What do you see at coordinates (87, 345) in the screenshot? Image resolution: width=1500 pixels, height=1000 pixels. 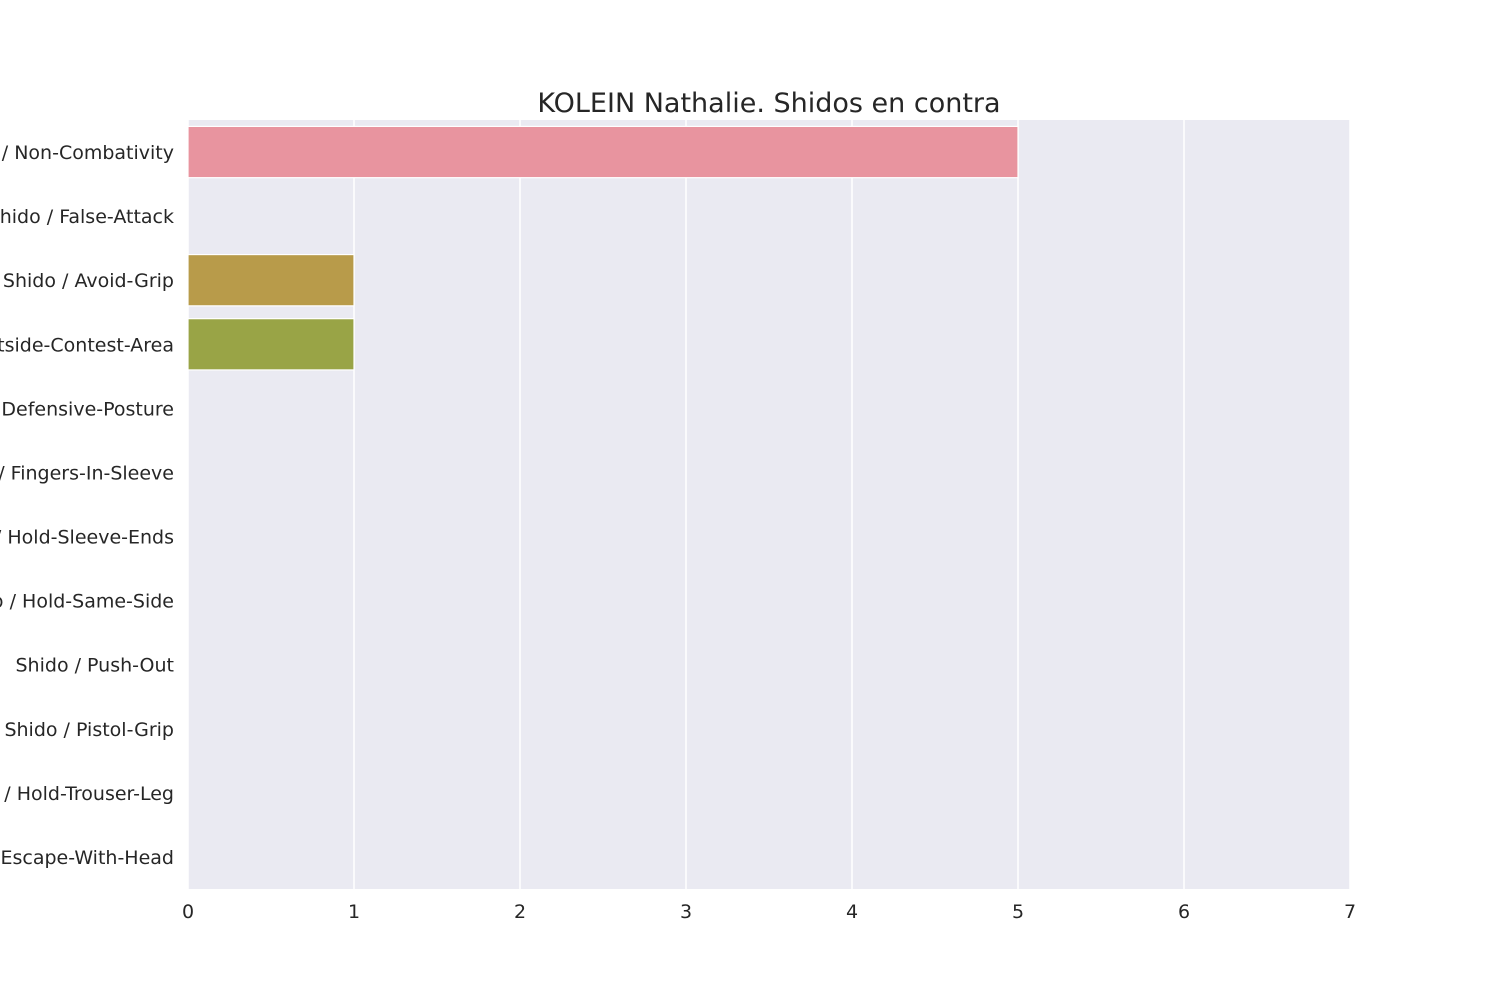 I see `y-category-label: Shido / Outside-Contest-Area` at bounding box center [87, 345].